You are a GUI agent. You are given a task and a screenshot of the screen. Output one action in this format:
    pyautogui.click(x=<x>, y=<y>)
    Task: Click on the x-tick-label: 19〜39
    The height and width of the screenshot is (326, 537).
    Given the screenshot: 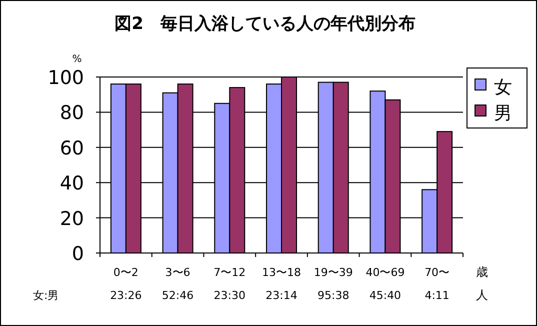 What is the action you would take?
    pyautogui.click(x=333, y=272)
    